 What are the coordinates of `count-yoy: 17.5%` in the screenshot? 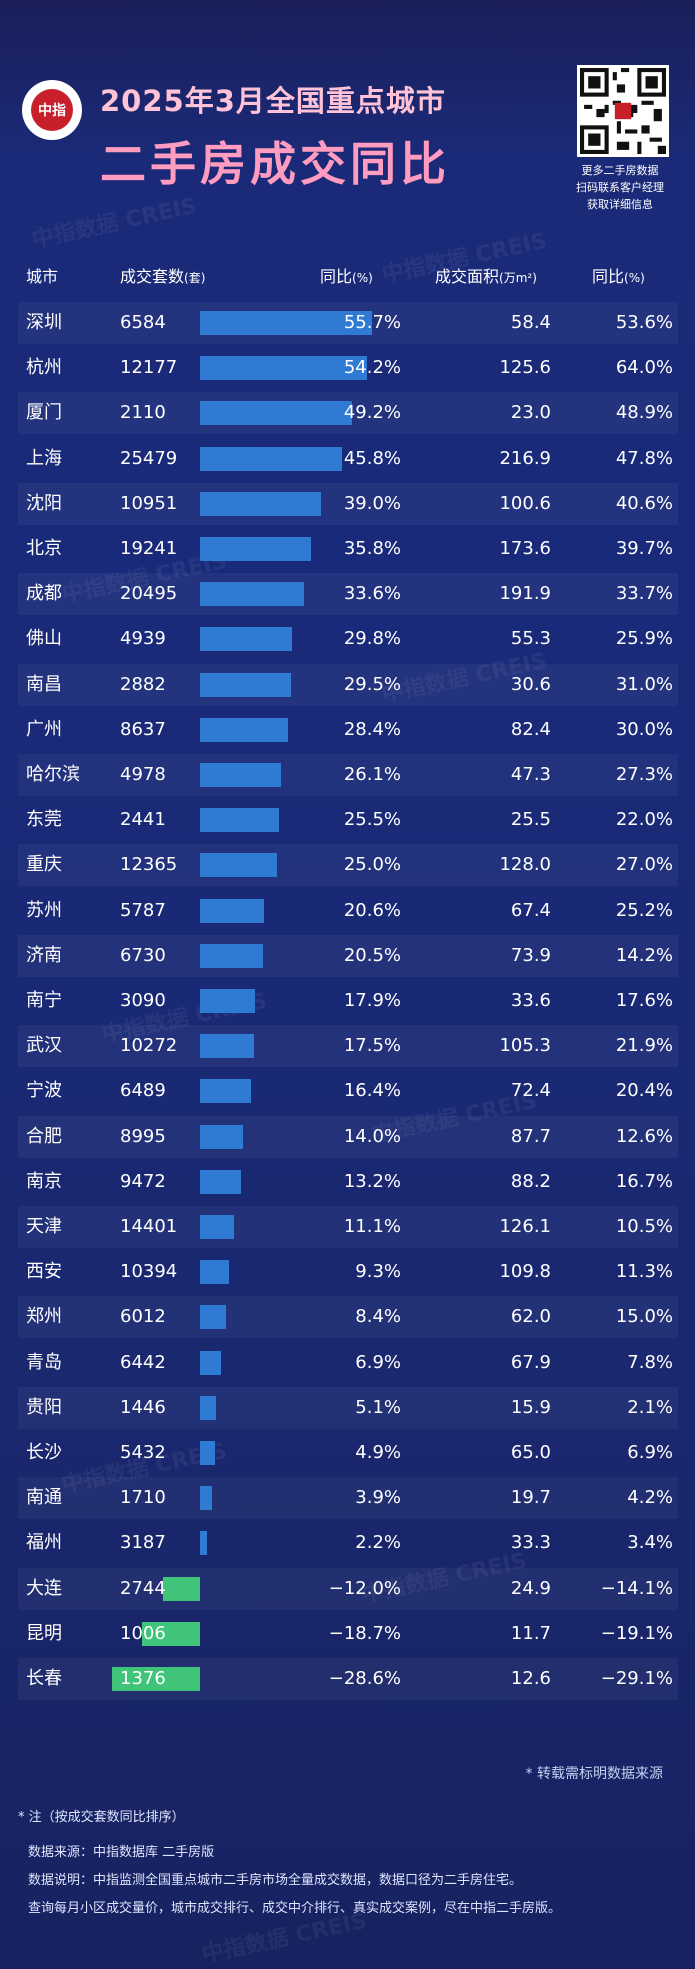 It's located at (372, 1046).